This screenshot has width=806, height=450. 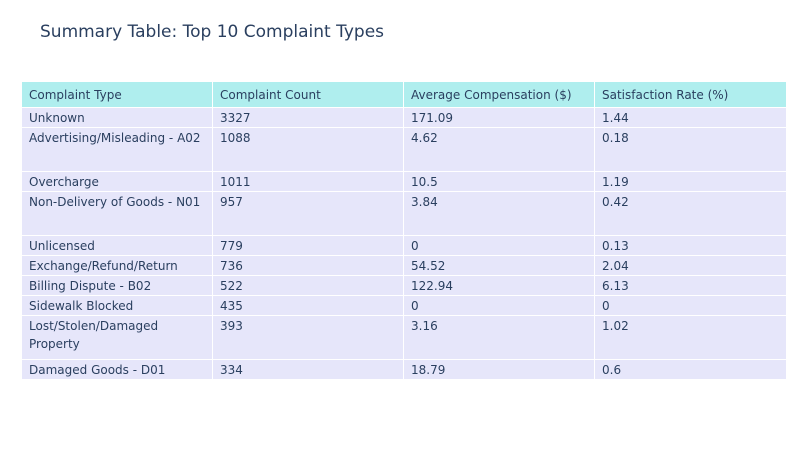 What do you see at coordinates (499, 285) in the screenshot?
I see `table-cell: 122.94` at bounding box center [499, 285].